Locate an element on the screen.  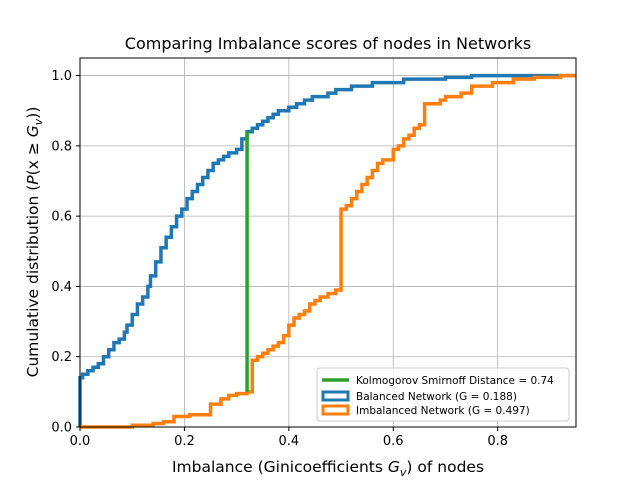
y-tick-label-1: 0.2 is located at coordinates (61, 357).